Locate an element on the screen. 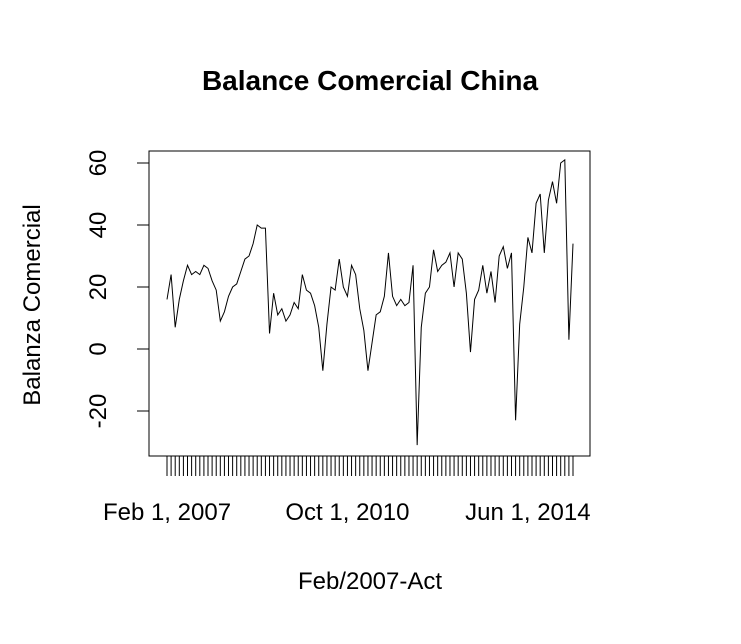 This screenshot has height=644, width=741. x-axis: Feb 1, 2007 Oct 1, 2010 Jun 1, 2014 is located at coordinates (347, 491).